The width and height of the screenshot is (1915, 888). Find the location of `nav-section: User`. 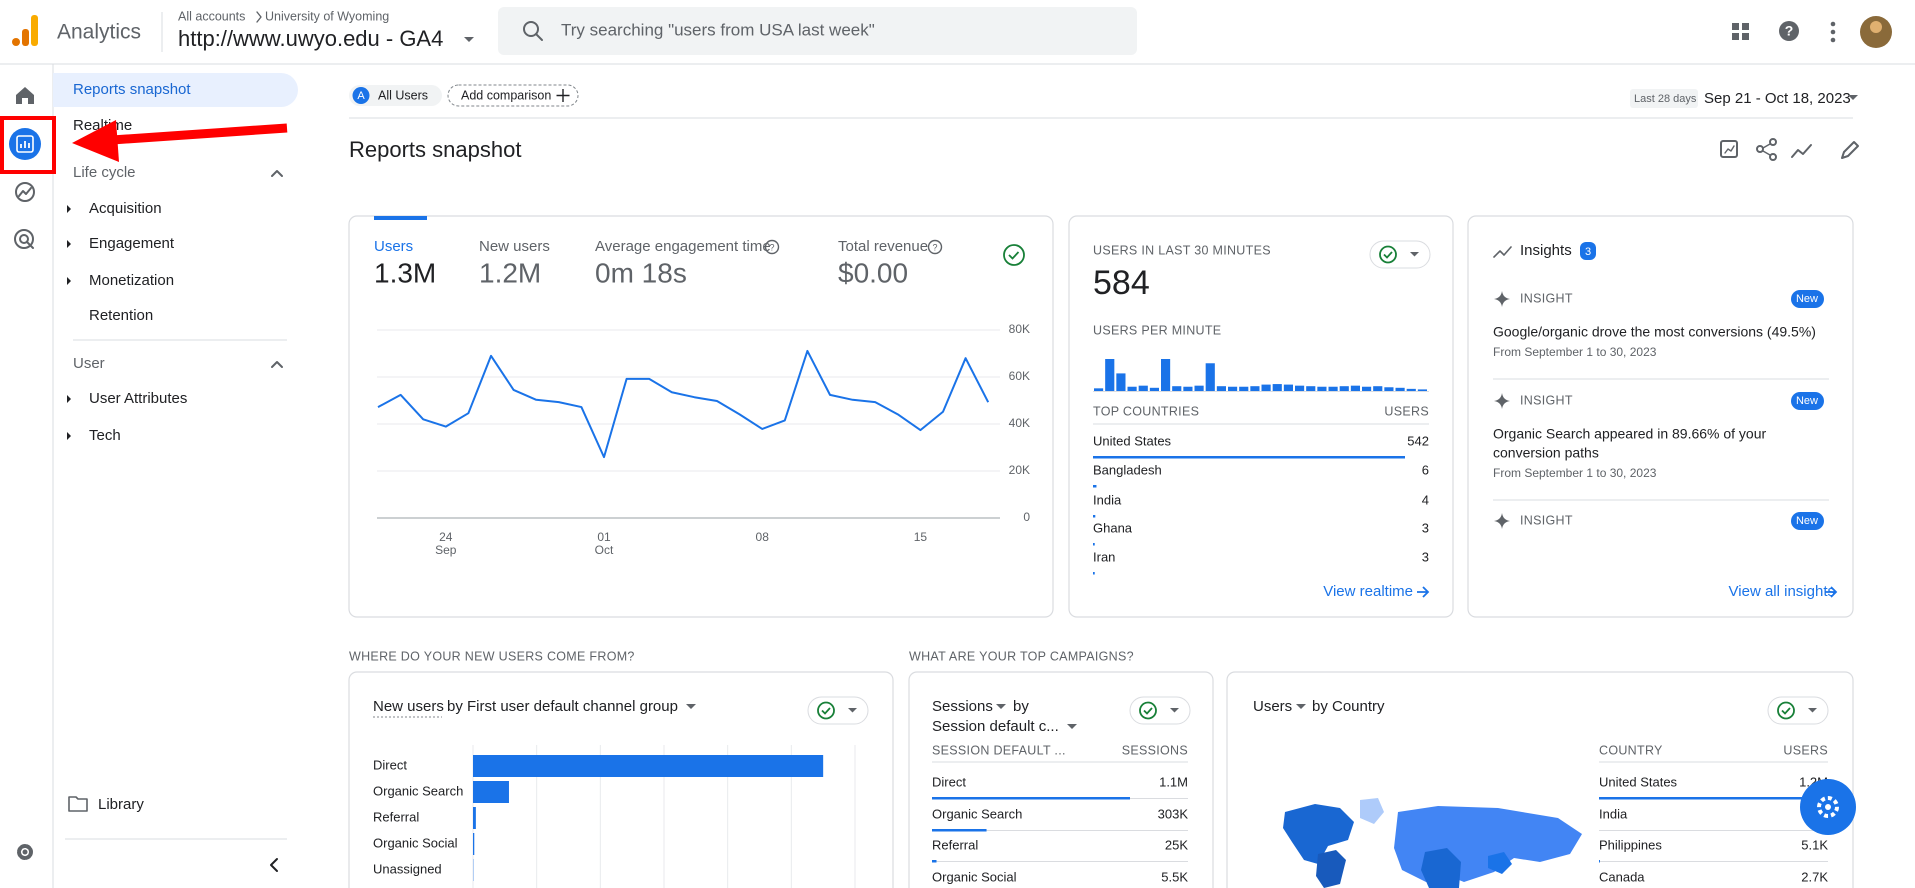

nav-section: User is located at coordinates (89, 363).